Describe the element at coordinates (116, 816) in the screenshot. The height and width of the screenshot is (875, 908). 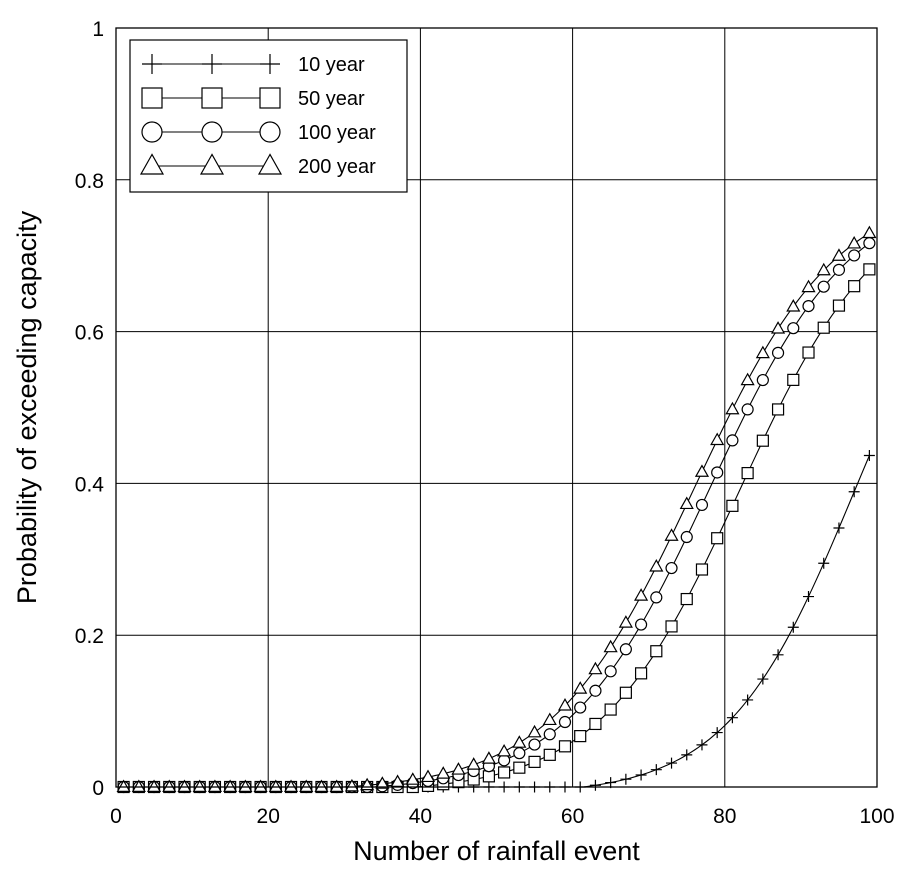
I see `x-tick-label: 0` at that location.